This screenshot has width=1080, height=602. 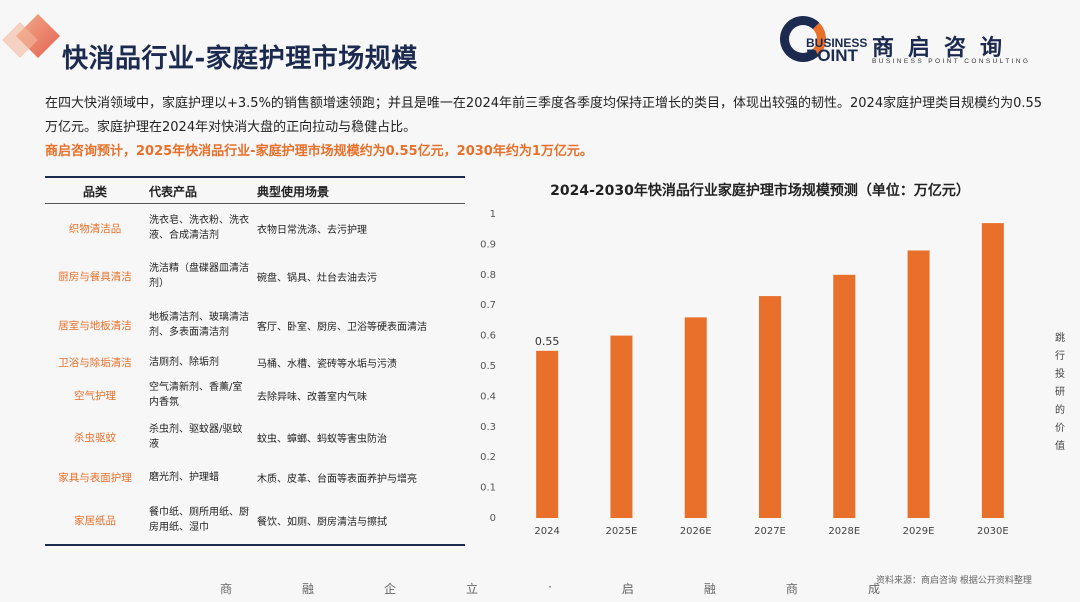 I want to click on bar-2028E, so click(x=844, y=396).